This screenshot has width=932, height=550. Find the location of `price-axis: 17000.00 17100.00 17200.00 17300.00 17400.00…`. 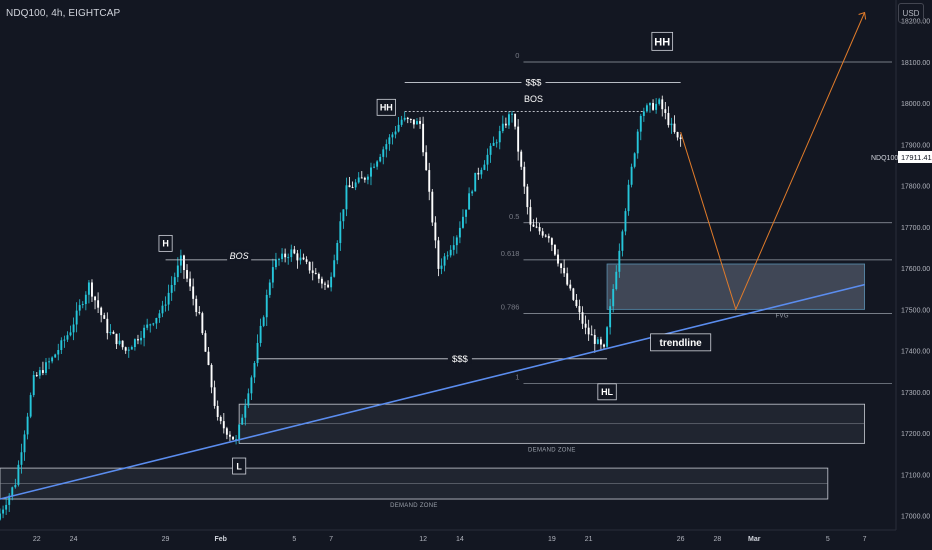

price-axis: 17000.00 17100.00 17200.00 17300.00 17400.00… is located at coordinates (915, 270).